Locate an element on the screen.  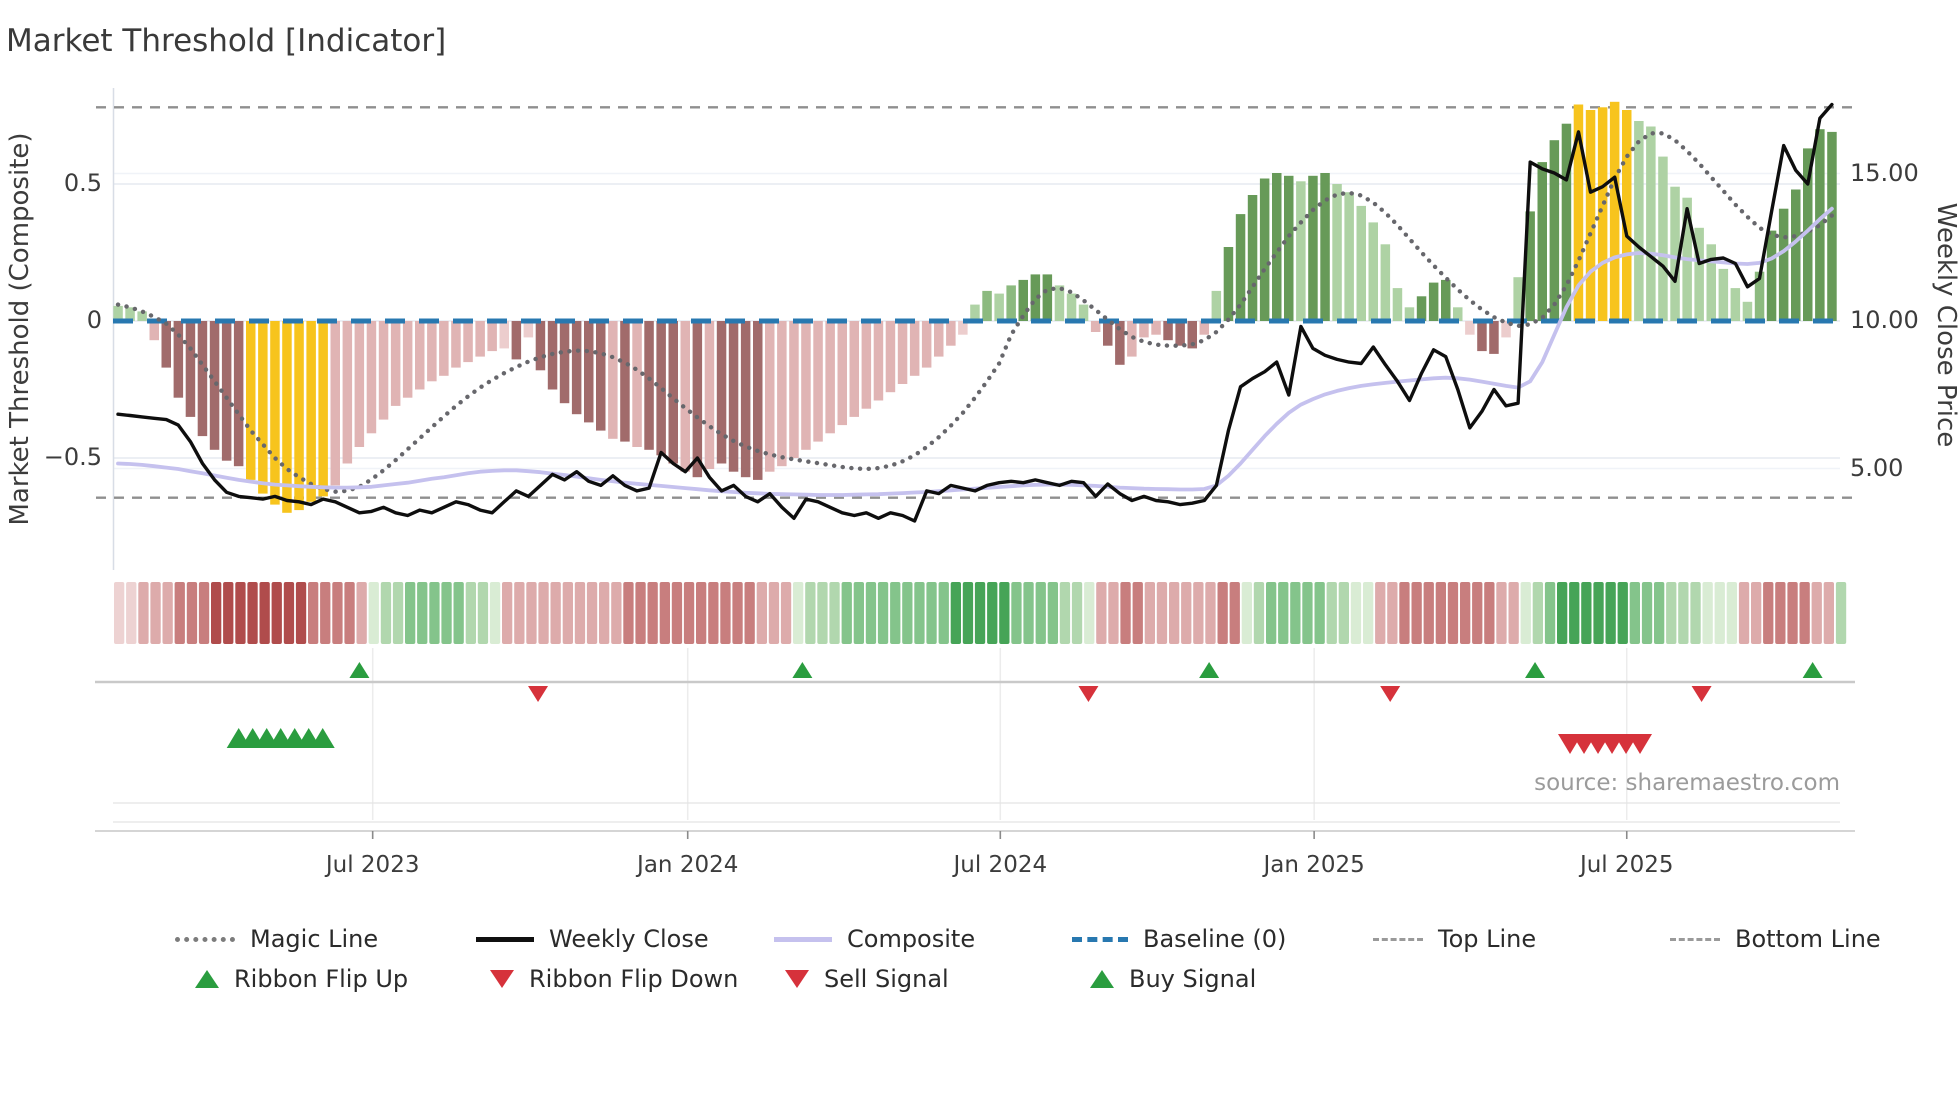
x-axis-tick-label: Jul 2024 is located at coordinates (1000, 865).